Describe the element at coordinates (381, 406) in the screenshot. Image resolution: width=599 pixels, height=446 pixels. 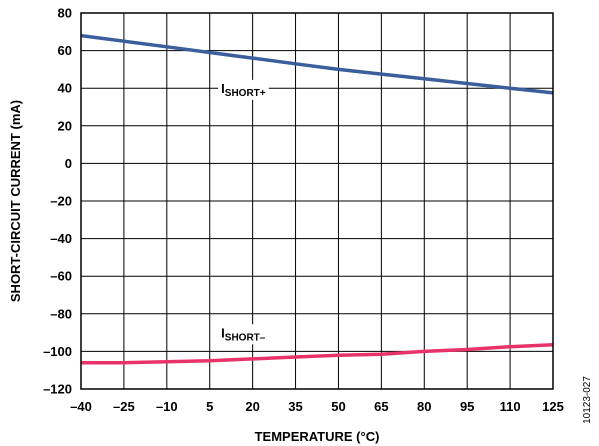
I see `x-tick-label: 65` at that location.